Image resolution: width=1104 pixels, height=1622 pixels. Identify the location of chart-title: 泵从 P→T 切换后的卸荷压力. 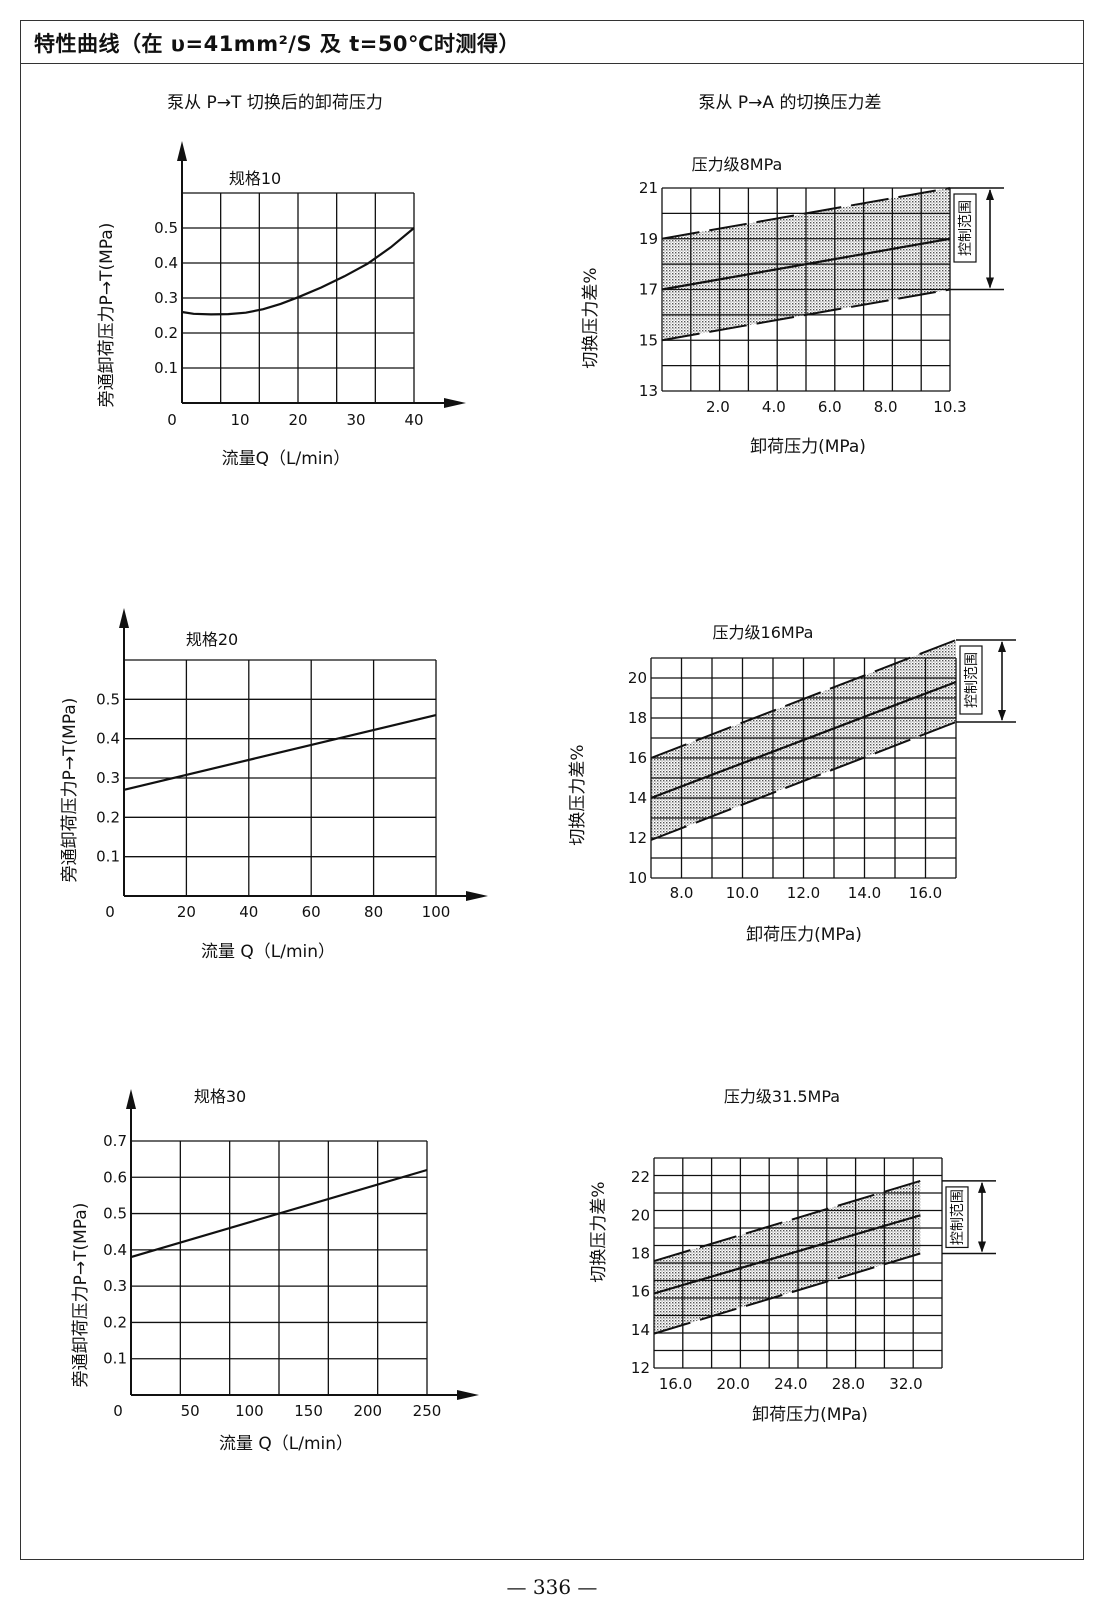
(275, 103).